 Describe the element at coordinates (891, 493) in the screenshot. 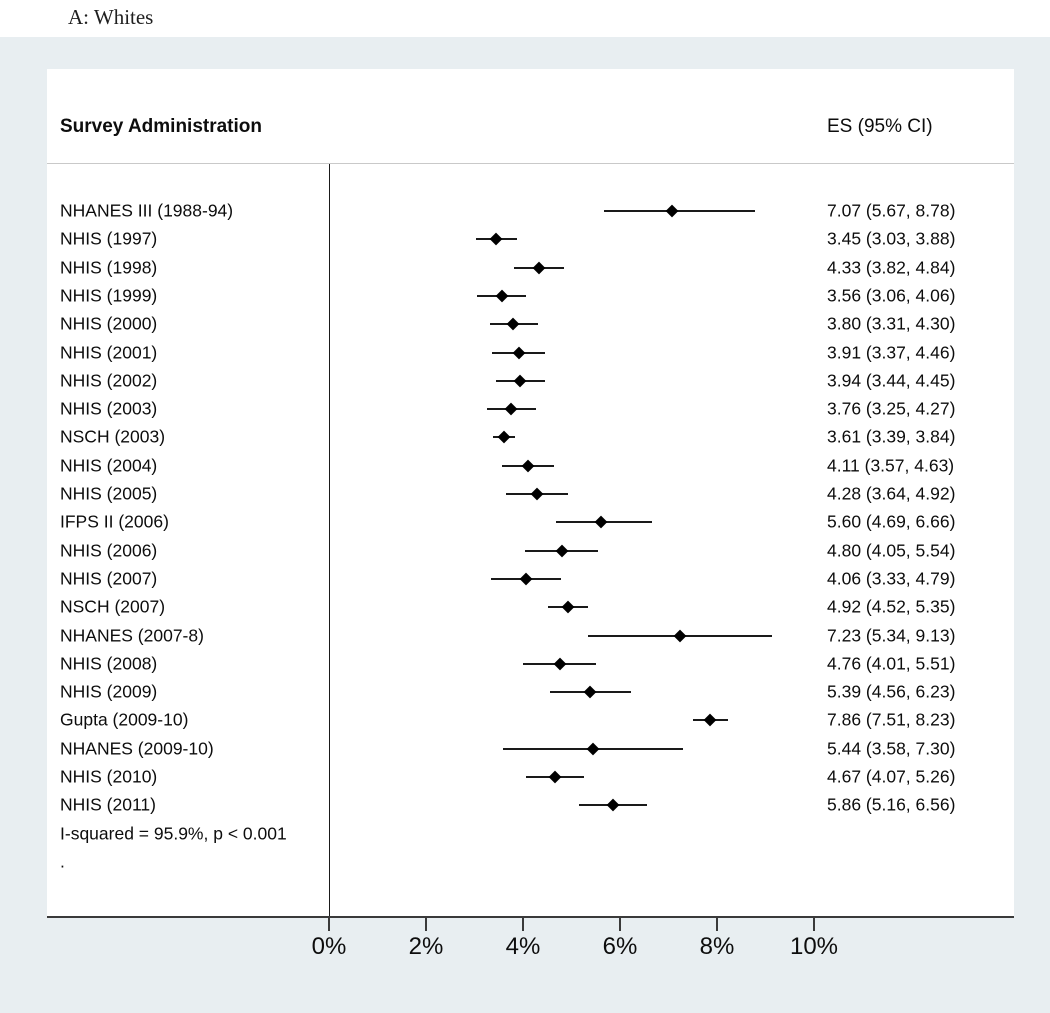

I see `es-ci-value: 4.28 (3.64, 4.92)` at that location.